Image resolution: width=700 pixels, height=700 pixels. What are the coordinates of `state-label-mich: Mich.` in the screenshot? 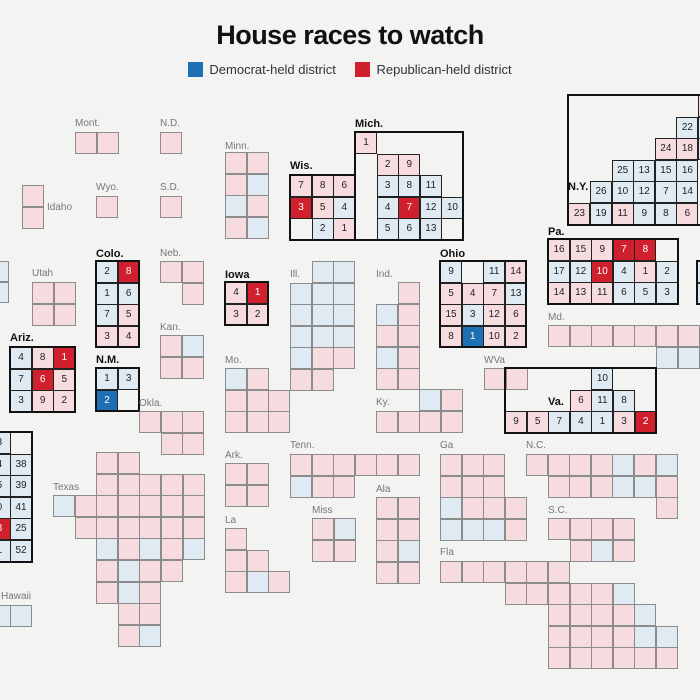 It's located at (369, 124).